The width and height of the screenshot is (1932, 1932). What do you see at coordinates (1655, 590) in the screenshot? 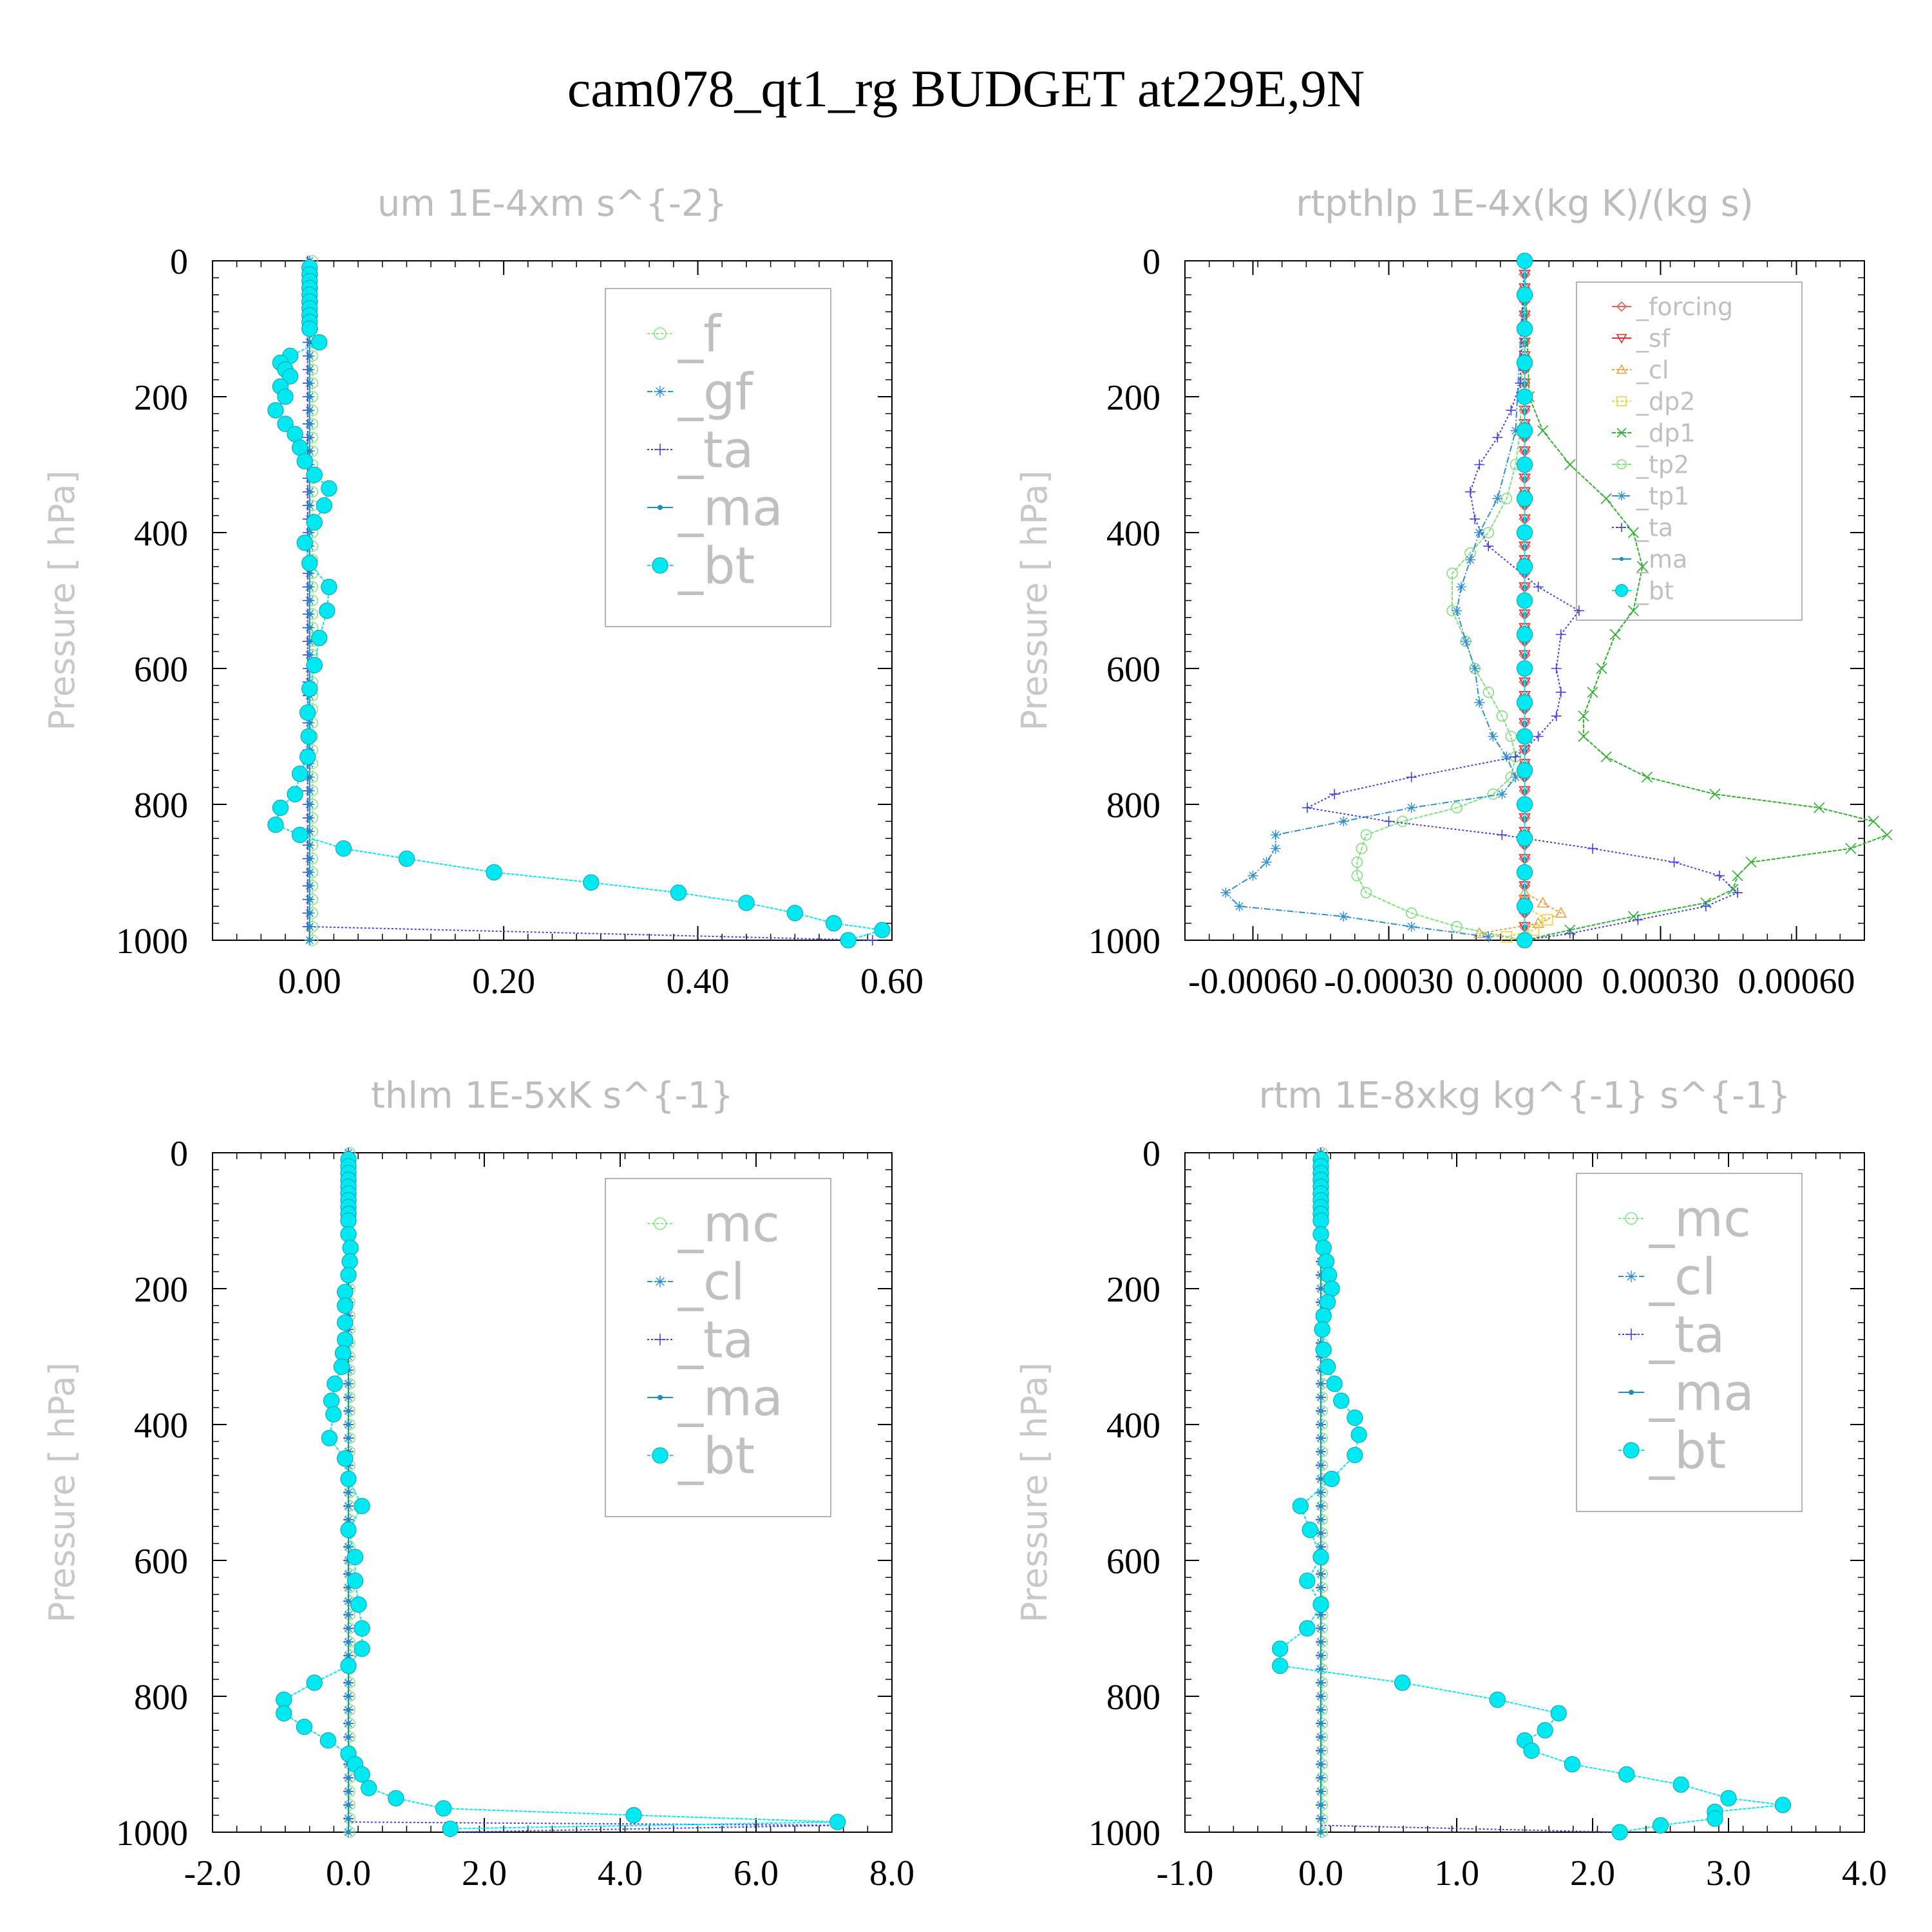
I see `legend-label: _bt` at bounding box center [1655, 590].